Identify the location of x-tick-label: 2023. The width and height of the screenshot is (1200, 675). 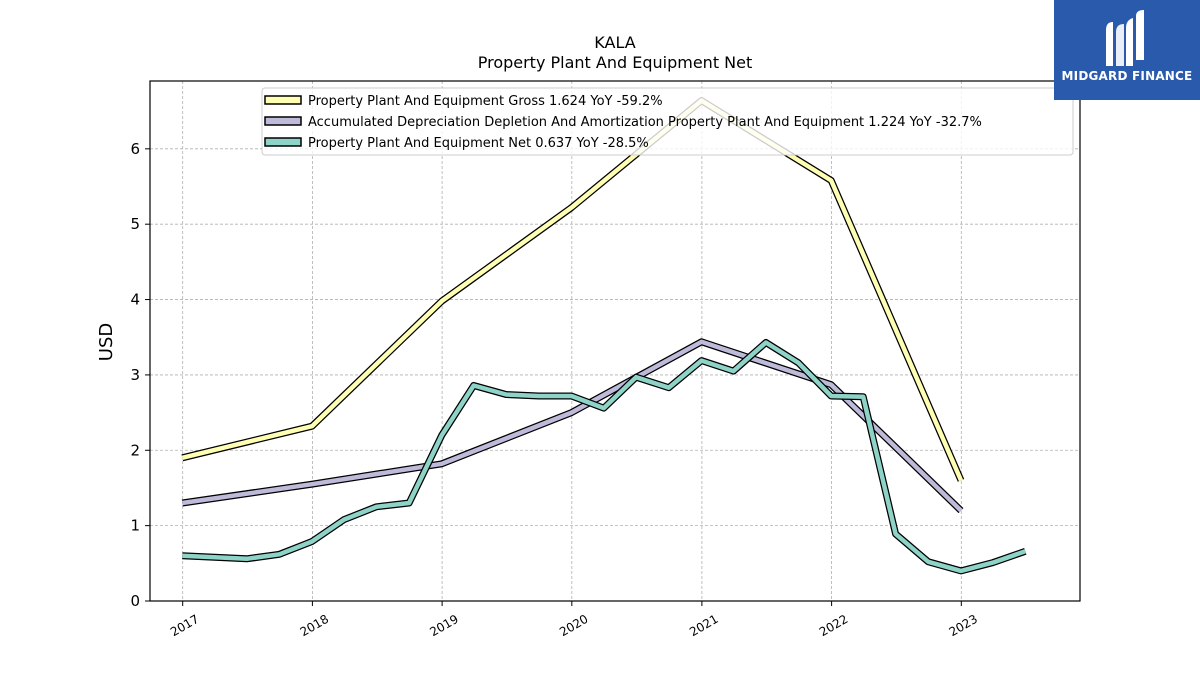
(963, 625).